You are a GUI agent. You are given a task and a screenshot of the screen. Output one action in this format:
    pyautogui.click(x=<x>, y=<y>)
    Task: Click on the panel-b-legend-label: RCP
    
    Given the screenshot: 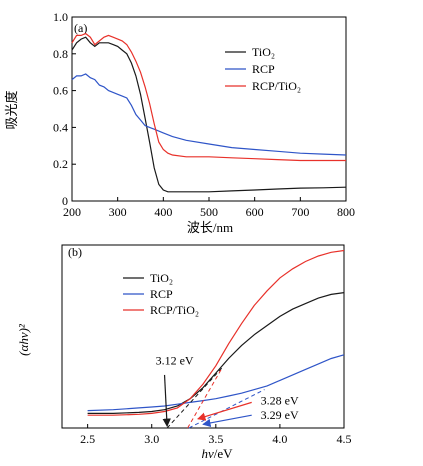 What is the action you would take?
    pyautogui.click(x=161, y=294)
    